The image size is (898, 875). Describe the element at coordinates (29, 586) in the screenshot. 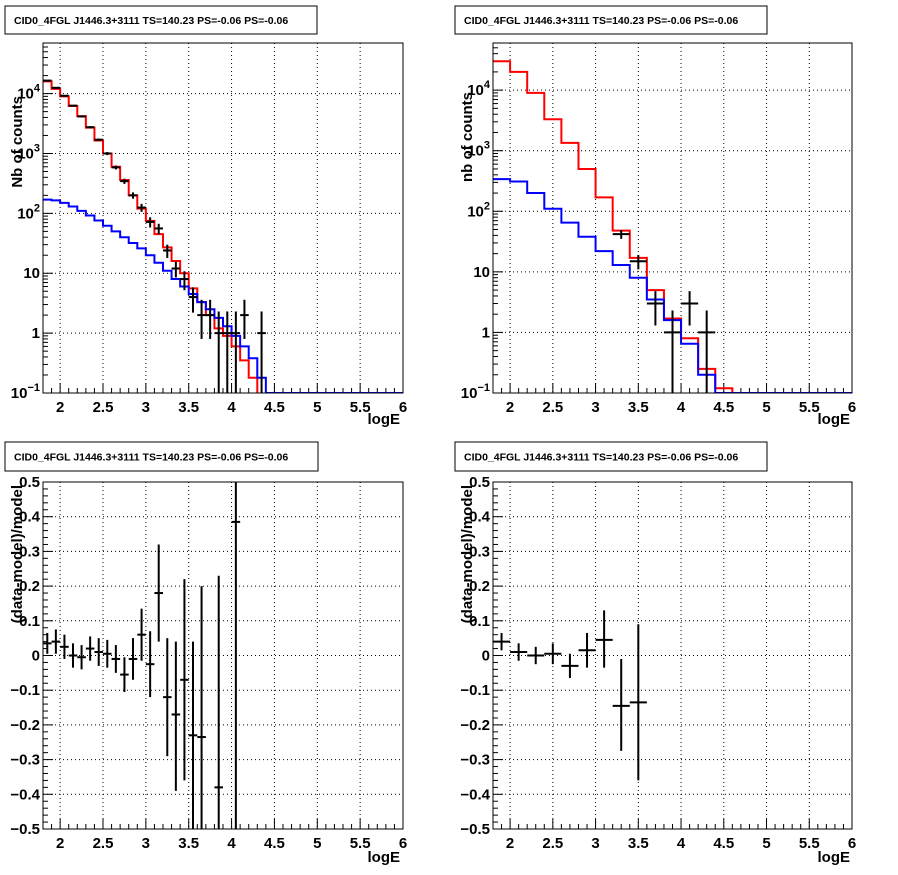

I see `y-tick-label: 0.2` at that location.